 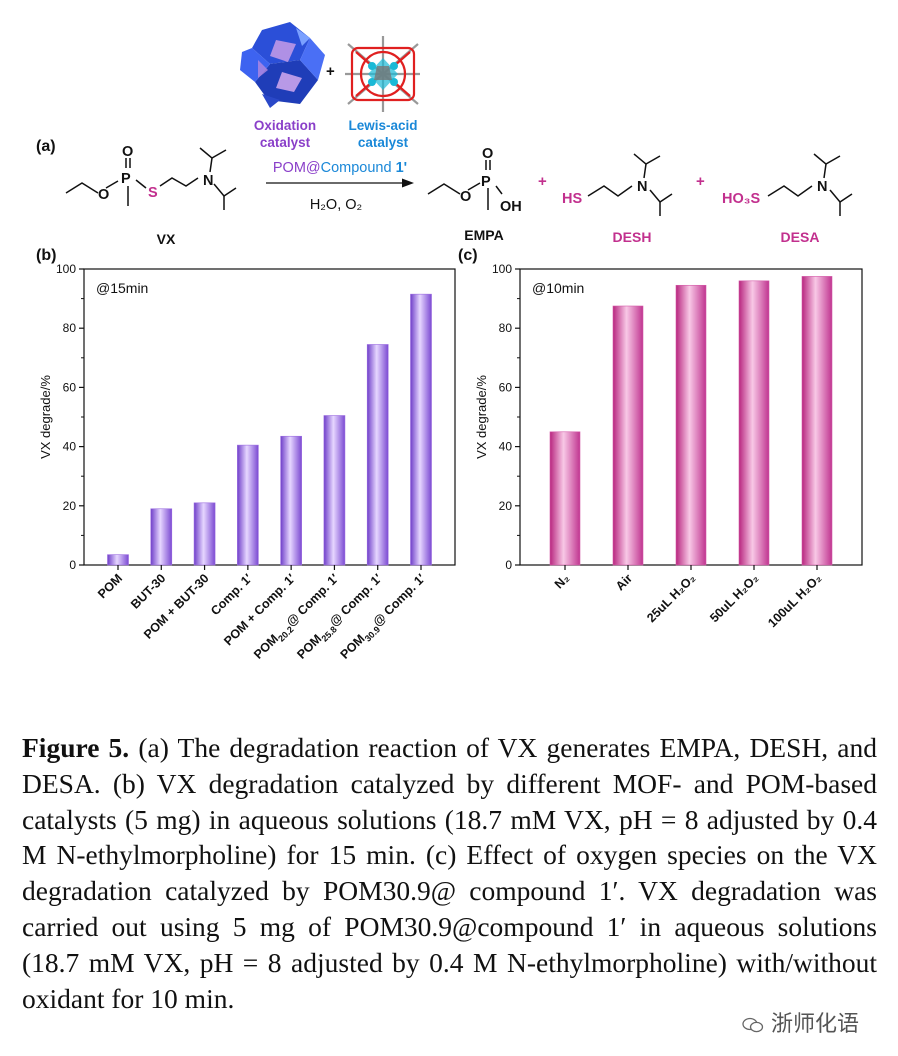 What do you see at coordinates (269, 417) in the screenshot?
I see `plot-frame` at bounding box center [269, 417].